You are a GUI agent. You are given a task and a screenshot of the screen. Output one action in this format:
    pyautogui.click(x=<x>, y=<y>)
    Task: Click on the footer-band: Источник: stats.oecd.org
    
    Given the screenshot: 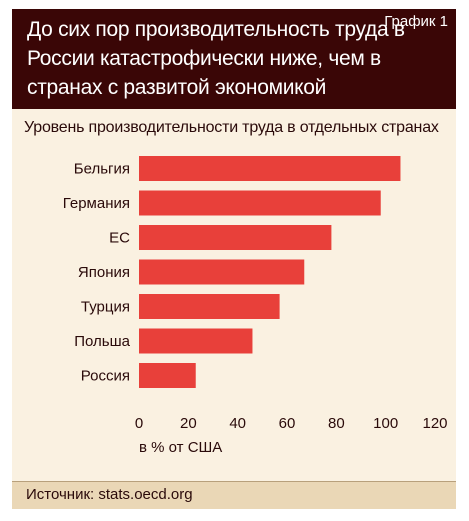 What is the action you would take?
    pyautogui.click(x=234, y=495)
    